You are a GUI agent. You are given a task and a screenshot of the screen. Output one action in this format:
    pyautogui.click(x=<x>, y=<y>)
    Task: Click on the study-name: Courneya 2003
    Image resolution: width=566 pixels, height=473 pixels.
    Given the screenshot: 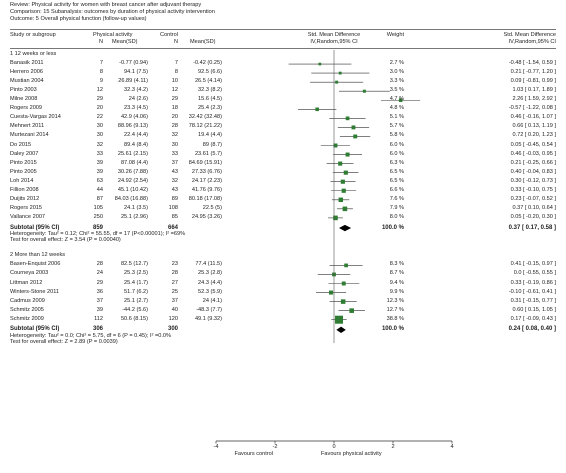 What is the action you would take?
    pyautogui.click(x=29, y=273)
    